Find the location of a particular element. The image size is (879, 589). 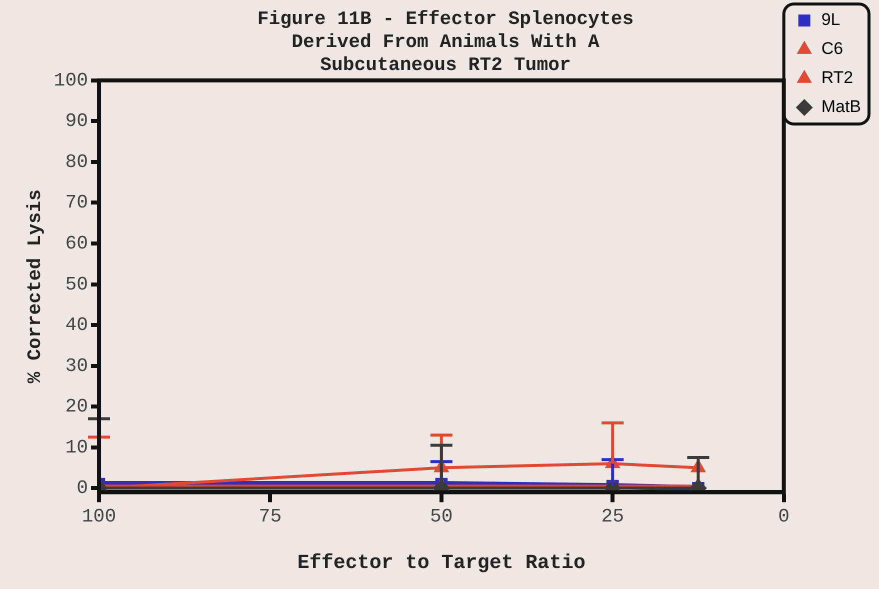

x-tick-label: 25 is located at coordinates (612, 517).